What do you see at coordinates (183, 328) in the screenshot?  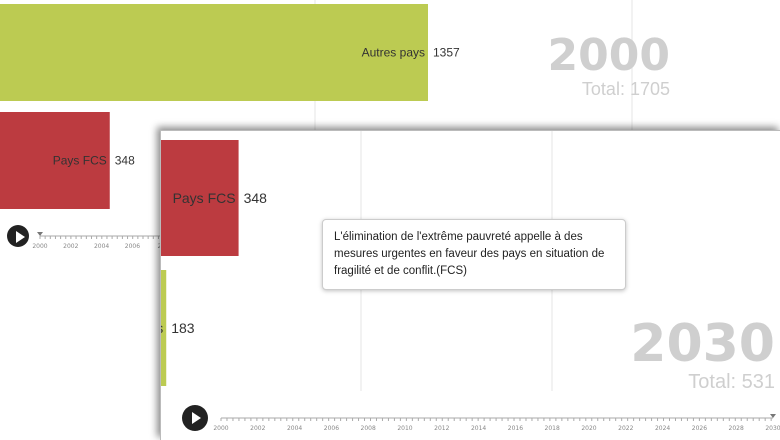 I see `bar-value-label: 183` at bounding box center [183, 328].